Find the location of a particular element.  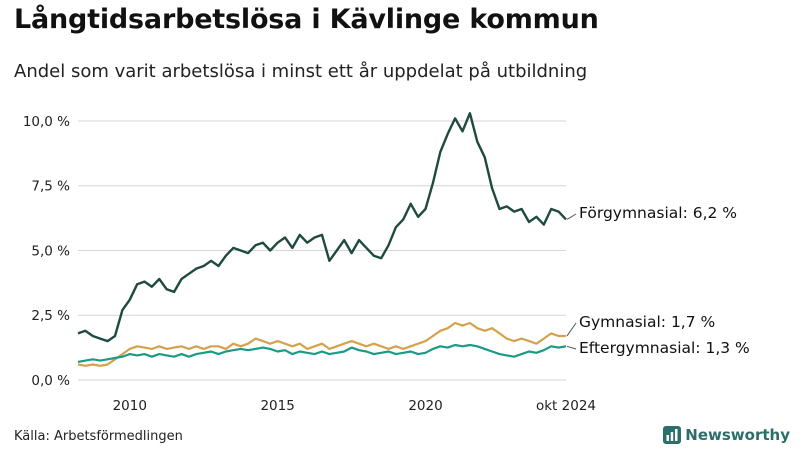

series-label-gymnasial: Gymnasial: 1,7 % is located at coordinates (647, 322).